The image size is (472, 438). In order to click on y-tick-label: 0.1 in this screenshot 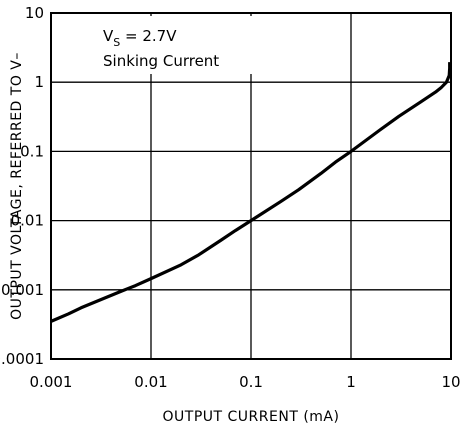, I will do `click(32, 151)`.